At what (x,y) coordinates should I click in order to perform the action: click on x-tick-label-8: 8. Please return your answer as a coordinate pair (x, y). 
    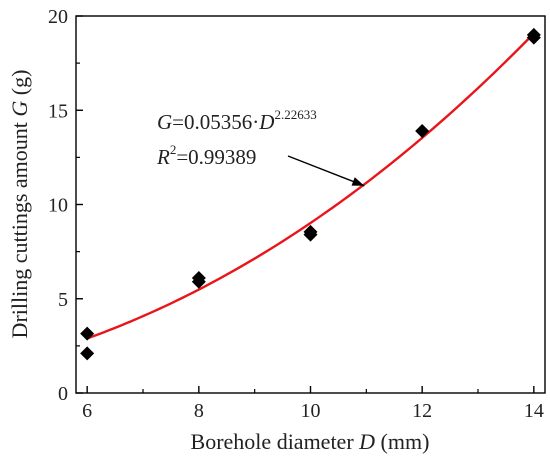
    Looking at the image, I should click on (199, 411).